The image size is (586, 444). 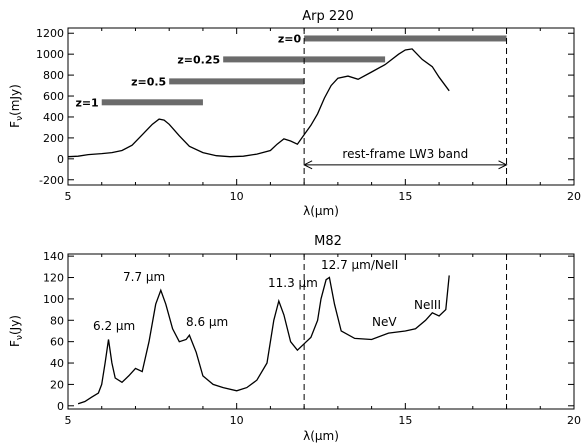 I want to click on m82-title: M82, so click(x=328, y=241).